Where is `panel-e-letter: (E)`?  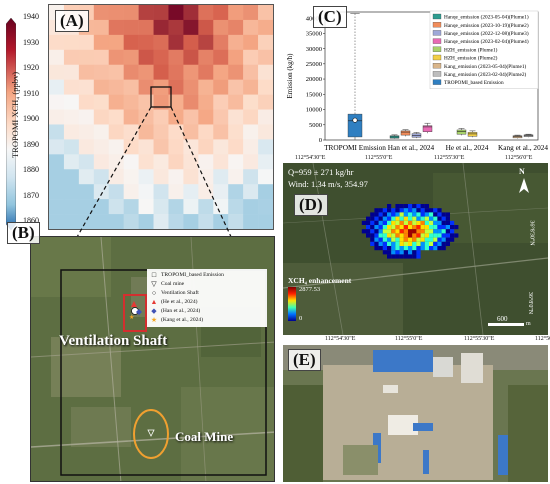
panel-e-letter: (E) is located at coordinates (304, 360).